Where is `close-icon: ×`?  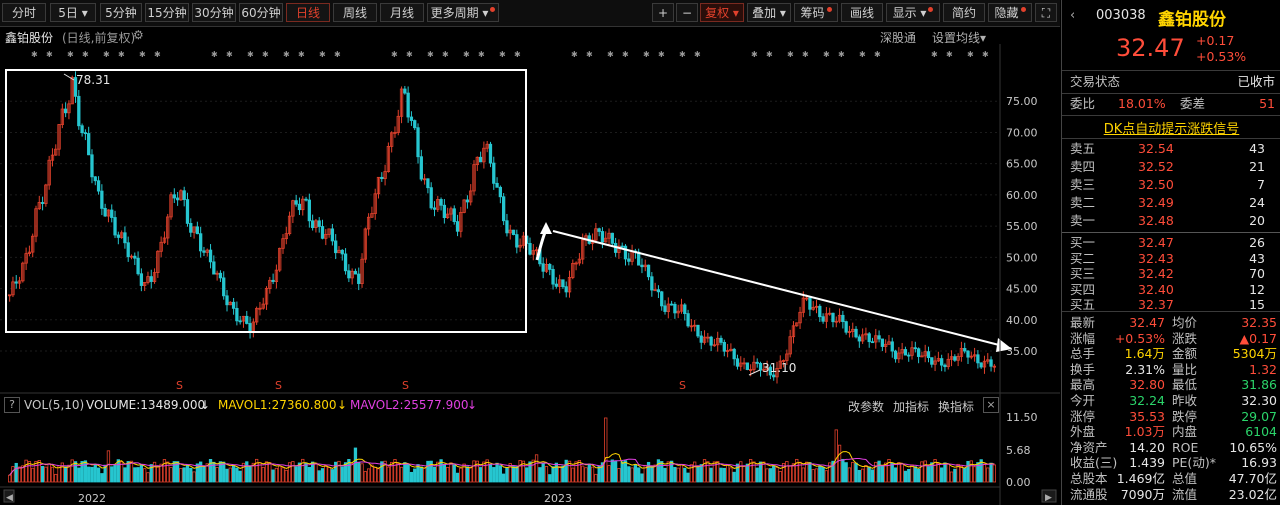 close-icon: × is located at coordinates (991, 405).